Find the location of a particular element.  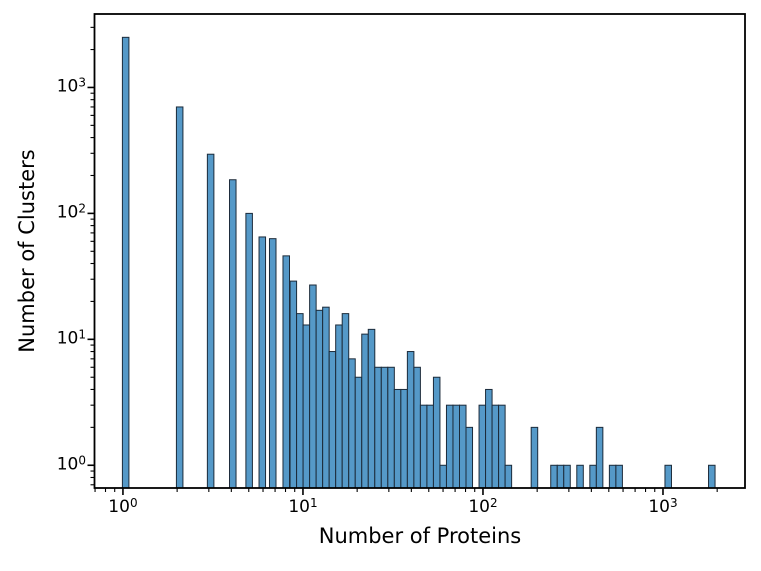

y-tick-label: 10³ is located at coordinates (71, 86).